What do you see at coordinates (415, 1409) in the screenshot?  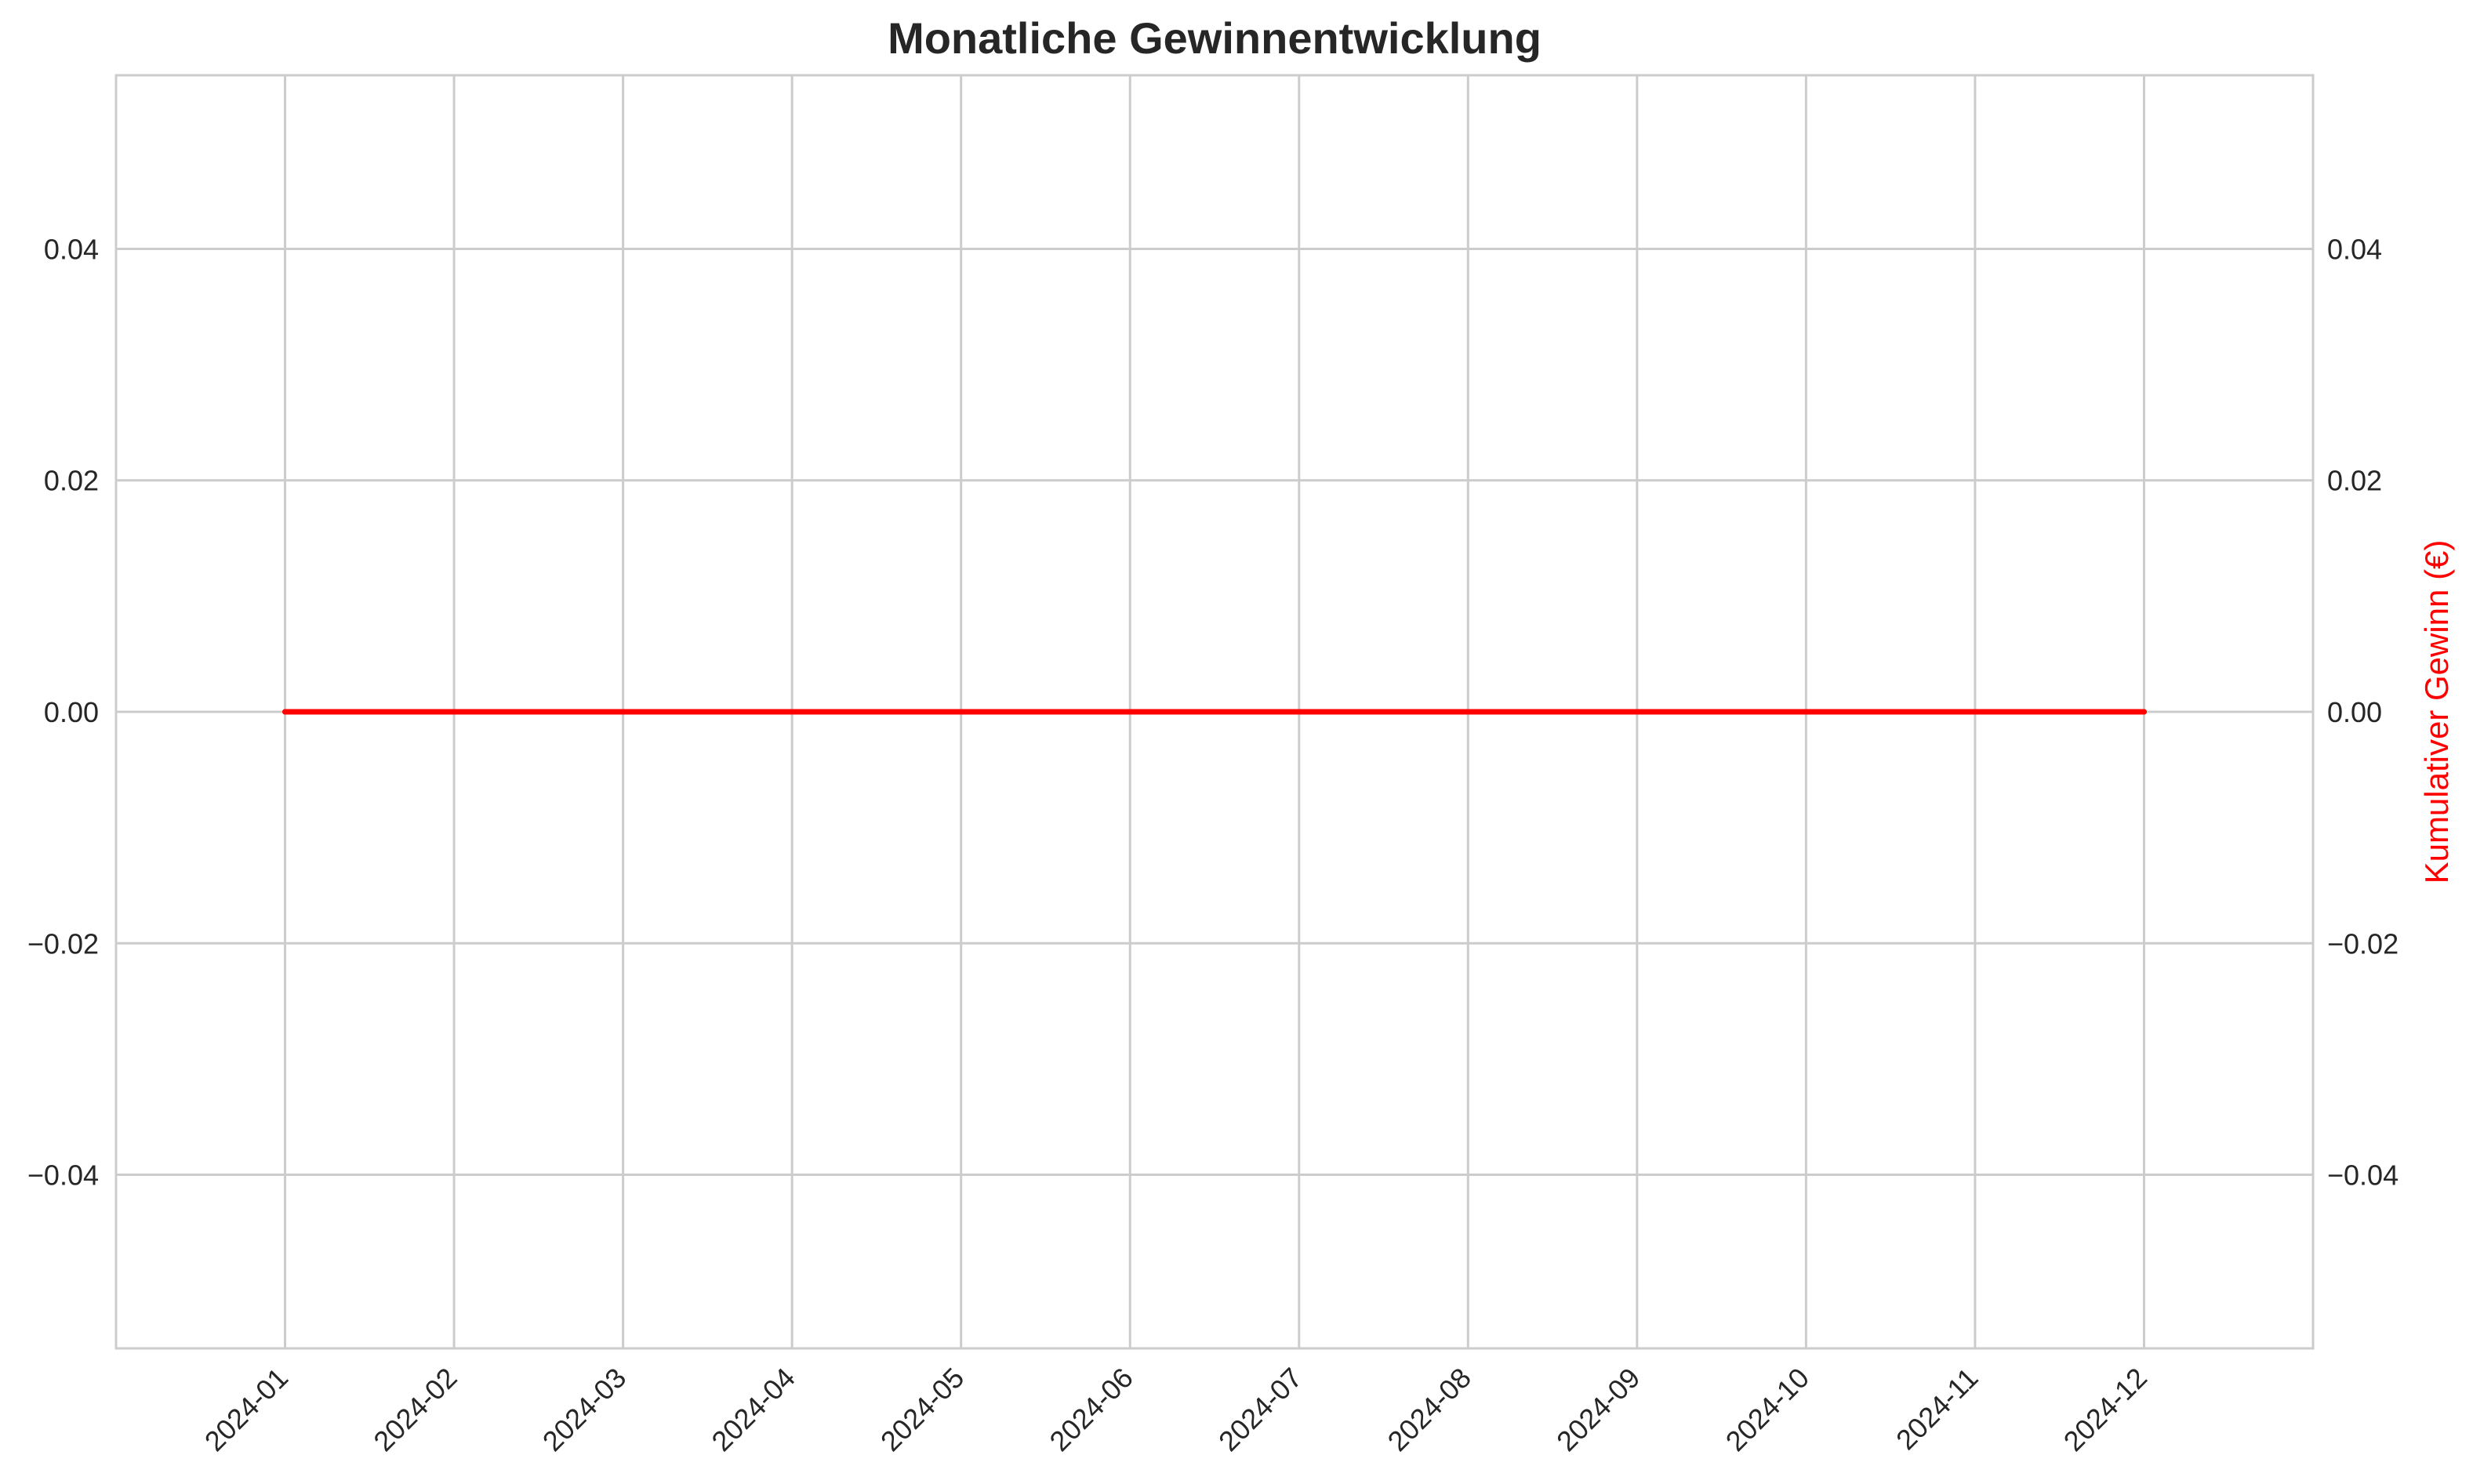 I see `x-tick-label: 2024-02` at bounding box center [415, 1409].